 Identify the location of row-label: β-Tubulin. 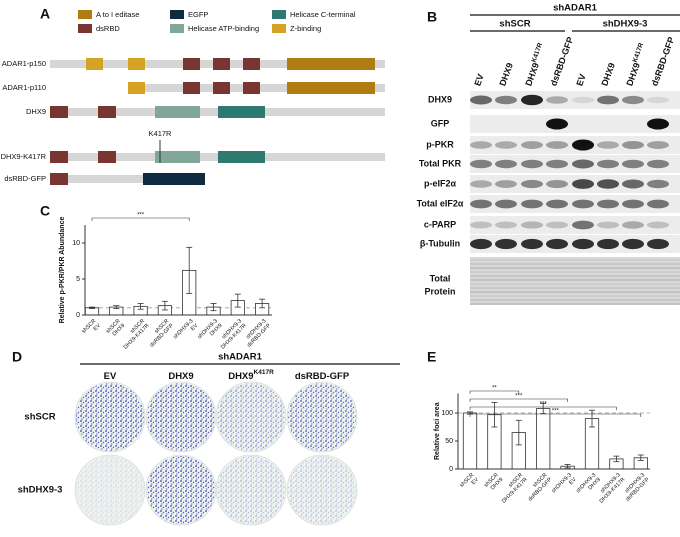
(440, 243).